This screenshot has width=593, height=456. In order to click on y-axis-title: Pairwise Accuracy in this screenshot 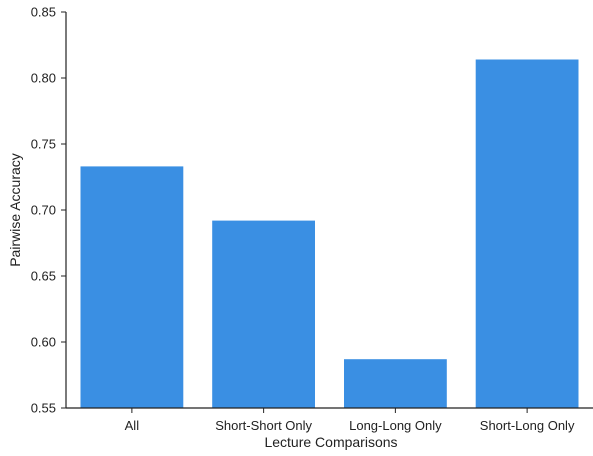, I will do `click(15, 210)`.